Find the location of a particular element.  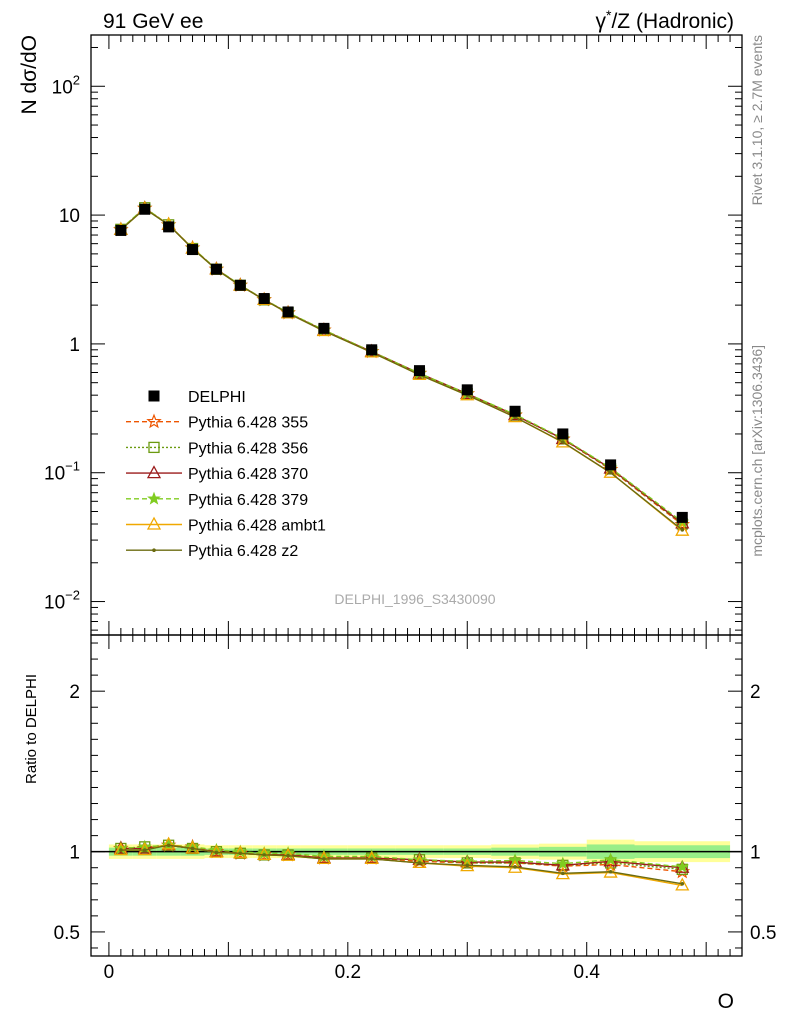

ratio-ytick-label-right-0: 0.5 is located at coordinates (763, 933).